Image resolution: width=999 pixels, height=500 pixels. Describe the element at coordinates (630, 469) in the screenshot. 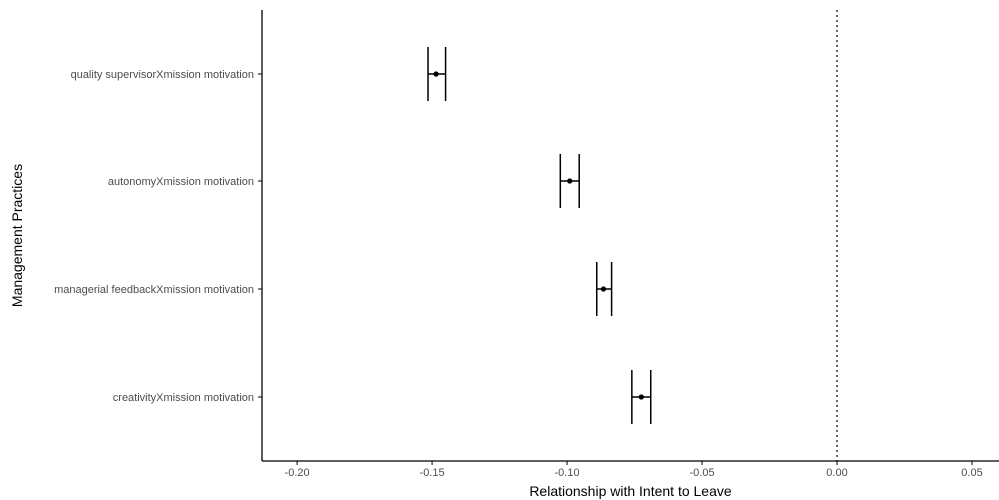

I see `x-axis: -0.20 -0.15 -0.10 -0.05 0.00 0.05` at that location.